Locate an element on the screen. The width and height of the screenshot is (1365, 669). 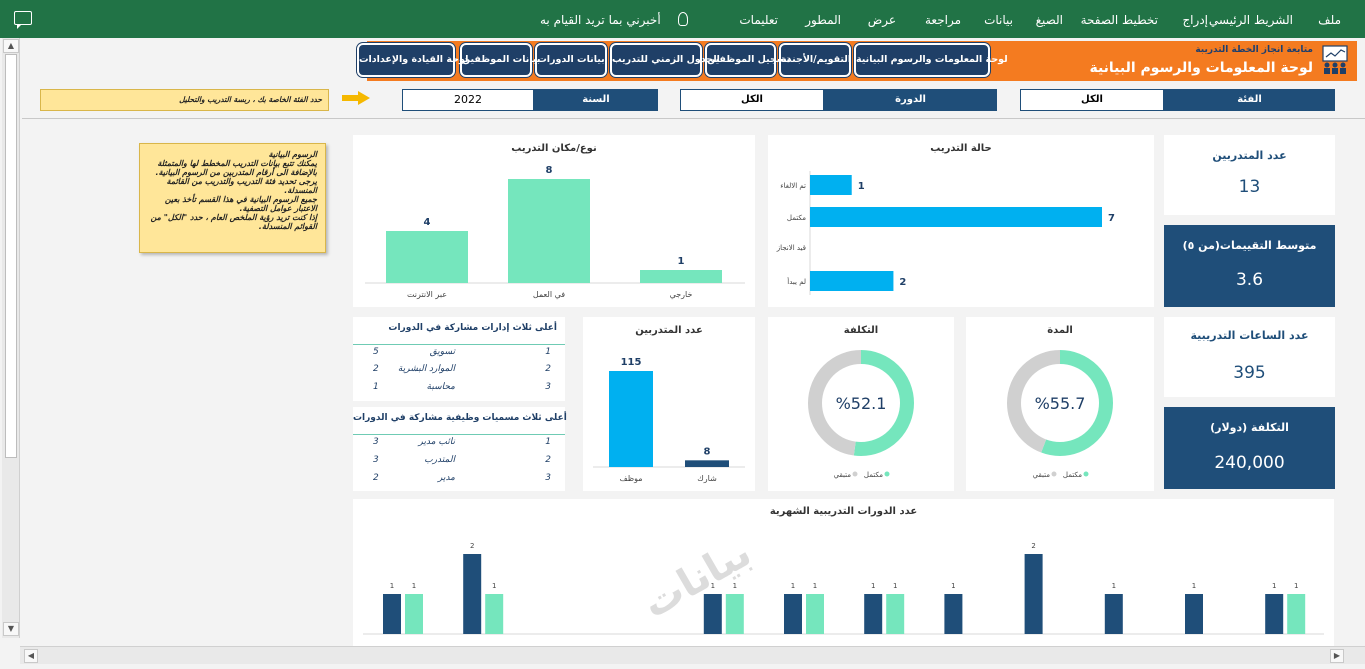
horizontal-scrollbar: ◀ ▶ is located at coordinates (692, 655).